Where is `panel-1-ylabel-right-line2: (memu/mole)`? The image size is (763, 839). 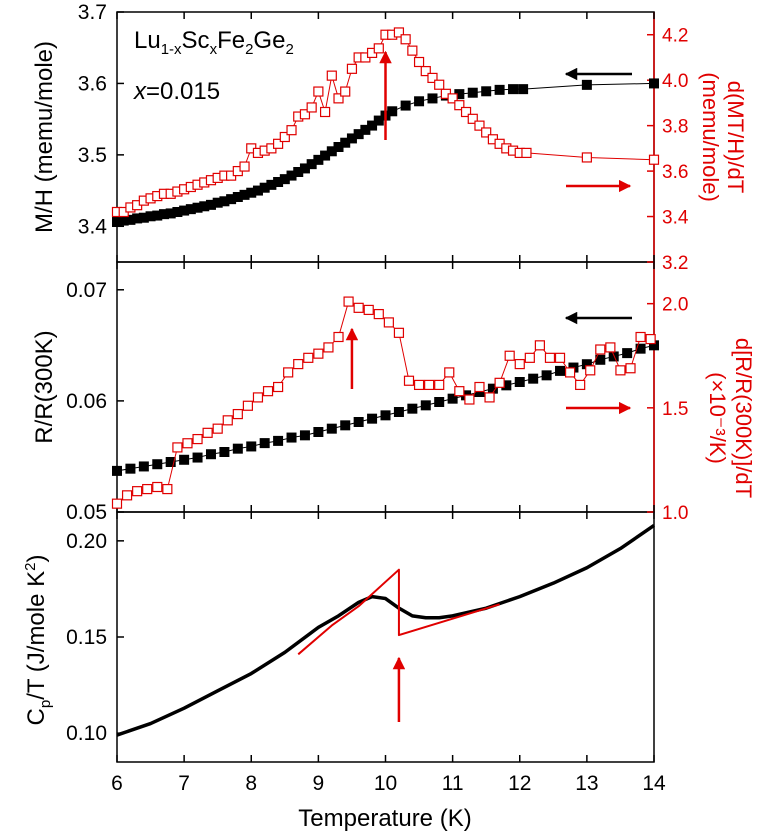 panel-1-ylabel-right-line2: (memu/mole) is located at coordinates (710, 137).